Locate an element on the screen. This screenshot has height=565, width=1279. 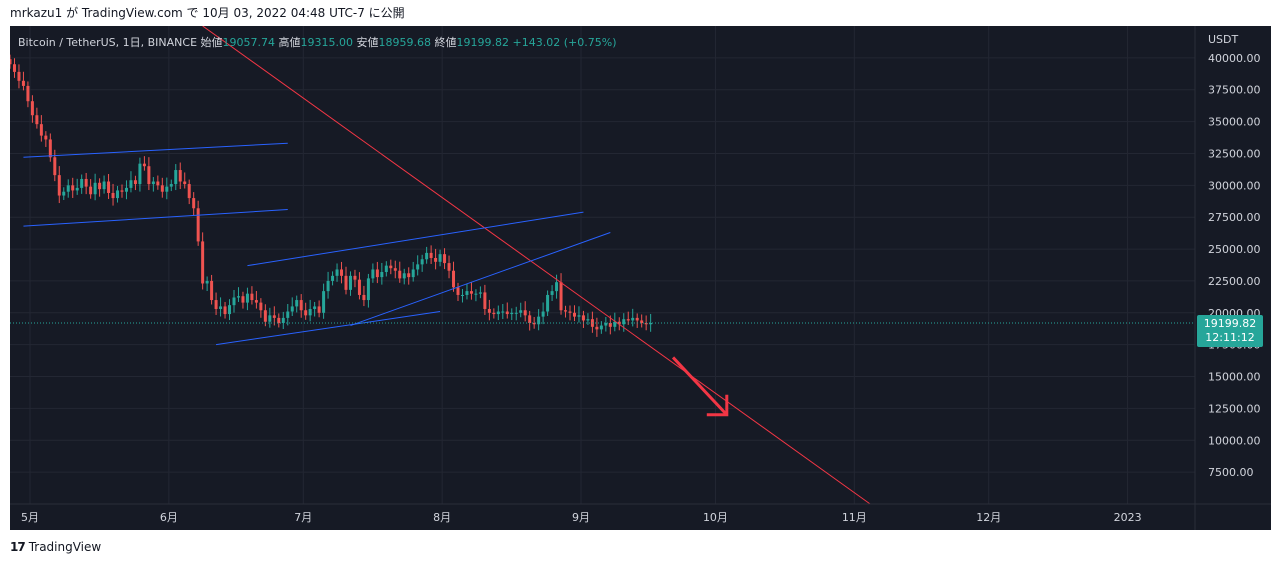
currency-label: USDT is located at coordinates (1223, 39).